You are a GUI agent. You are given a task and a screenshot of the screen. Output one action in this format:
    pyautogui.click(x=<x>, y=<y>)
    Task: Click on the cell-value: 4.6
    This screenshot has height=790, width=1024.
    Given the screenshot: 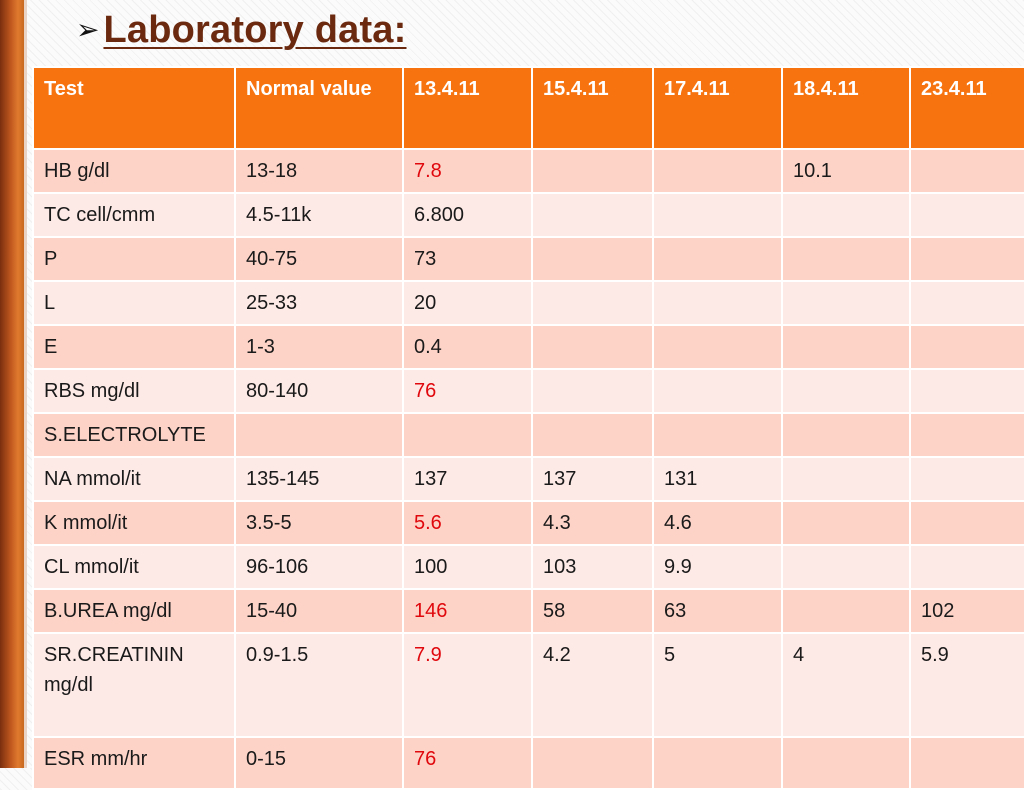 What is the action you would take?
    pyautogui.click(x=717, y=523)
    